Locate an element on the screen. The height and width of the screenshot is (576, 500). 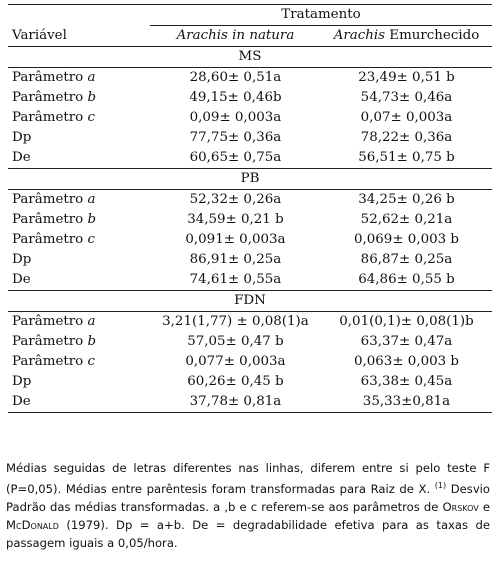
table-row: Dp 60,26± 0,45 b 63,38± 0,45a is located at coordinates (250, 382).